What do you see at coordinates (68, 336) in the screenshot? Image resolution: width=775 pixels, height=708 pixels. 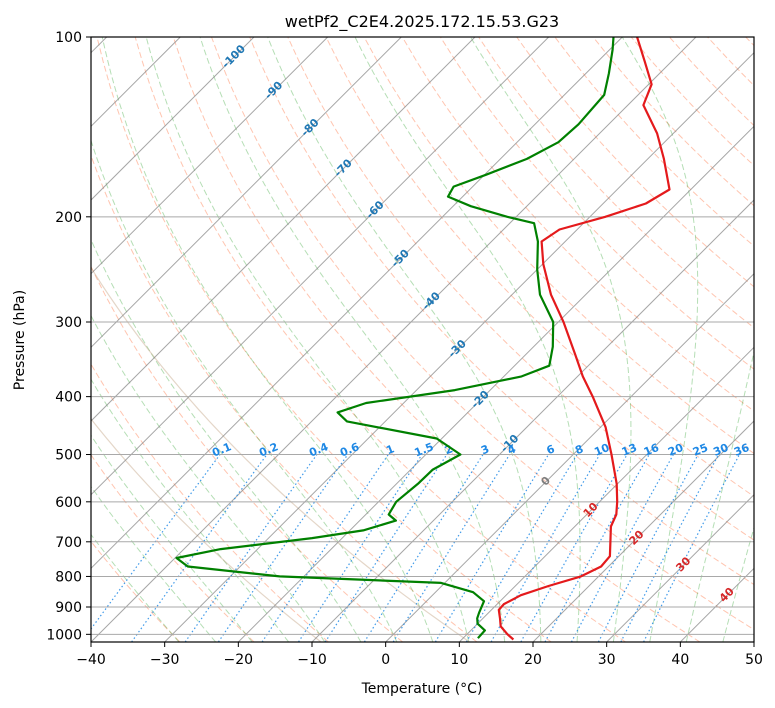 I see `y-axis: 100 200 300 400 500 600 700 800 900 1000` at bounding box center [68, 336].